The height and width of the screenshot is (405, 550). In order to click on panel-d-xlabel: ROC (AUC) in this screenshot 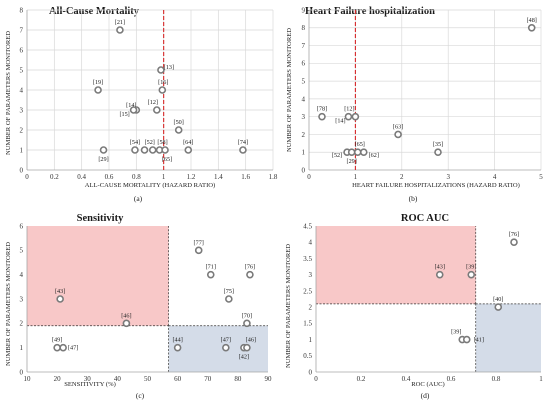, I will do `click(428, 384)`.